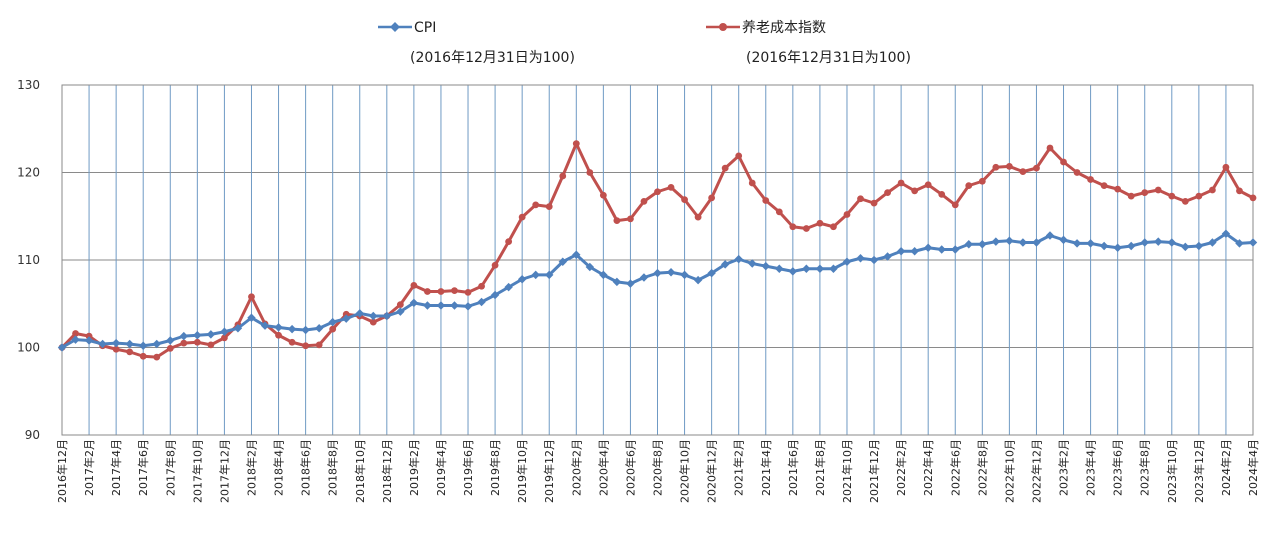  What do you see at coordinates (549, 471) in the screenshot?
I see `x-tick-label: 2019年12月` at bounding box center [549, 471].